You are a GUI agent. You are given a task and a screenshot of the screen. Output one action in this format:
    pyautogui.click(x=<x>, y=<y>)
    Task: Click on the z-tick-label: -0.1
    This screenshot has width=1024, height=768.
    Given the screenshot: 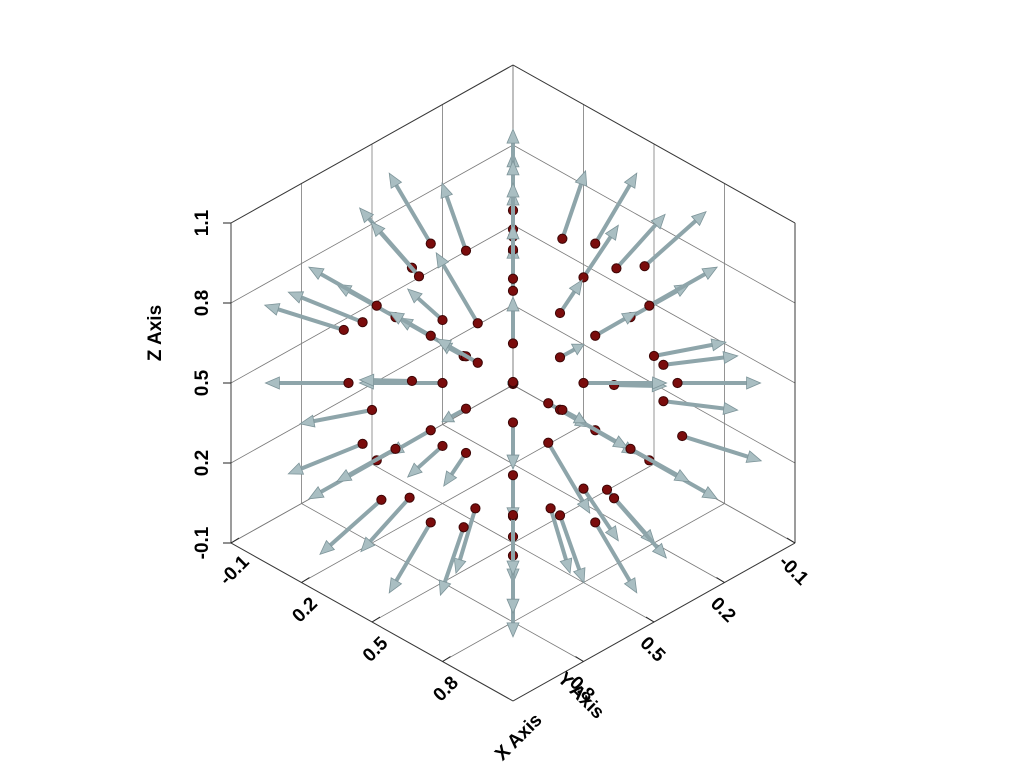 What is the action you would take?
    pyautogui.click(x=202, y=542)
    